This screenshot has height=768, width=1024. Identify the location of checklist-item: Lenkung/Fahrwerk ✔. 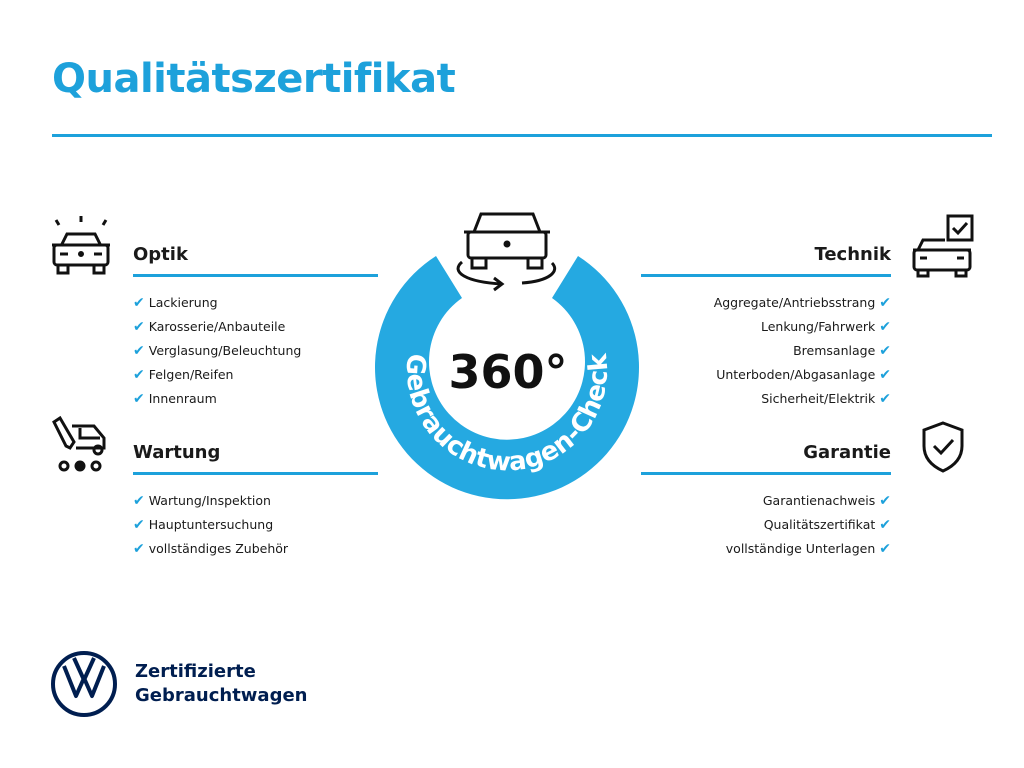
(766, 327).